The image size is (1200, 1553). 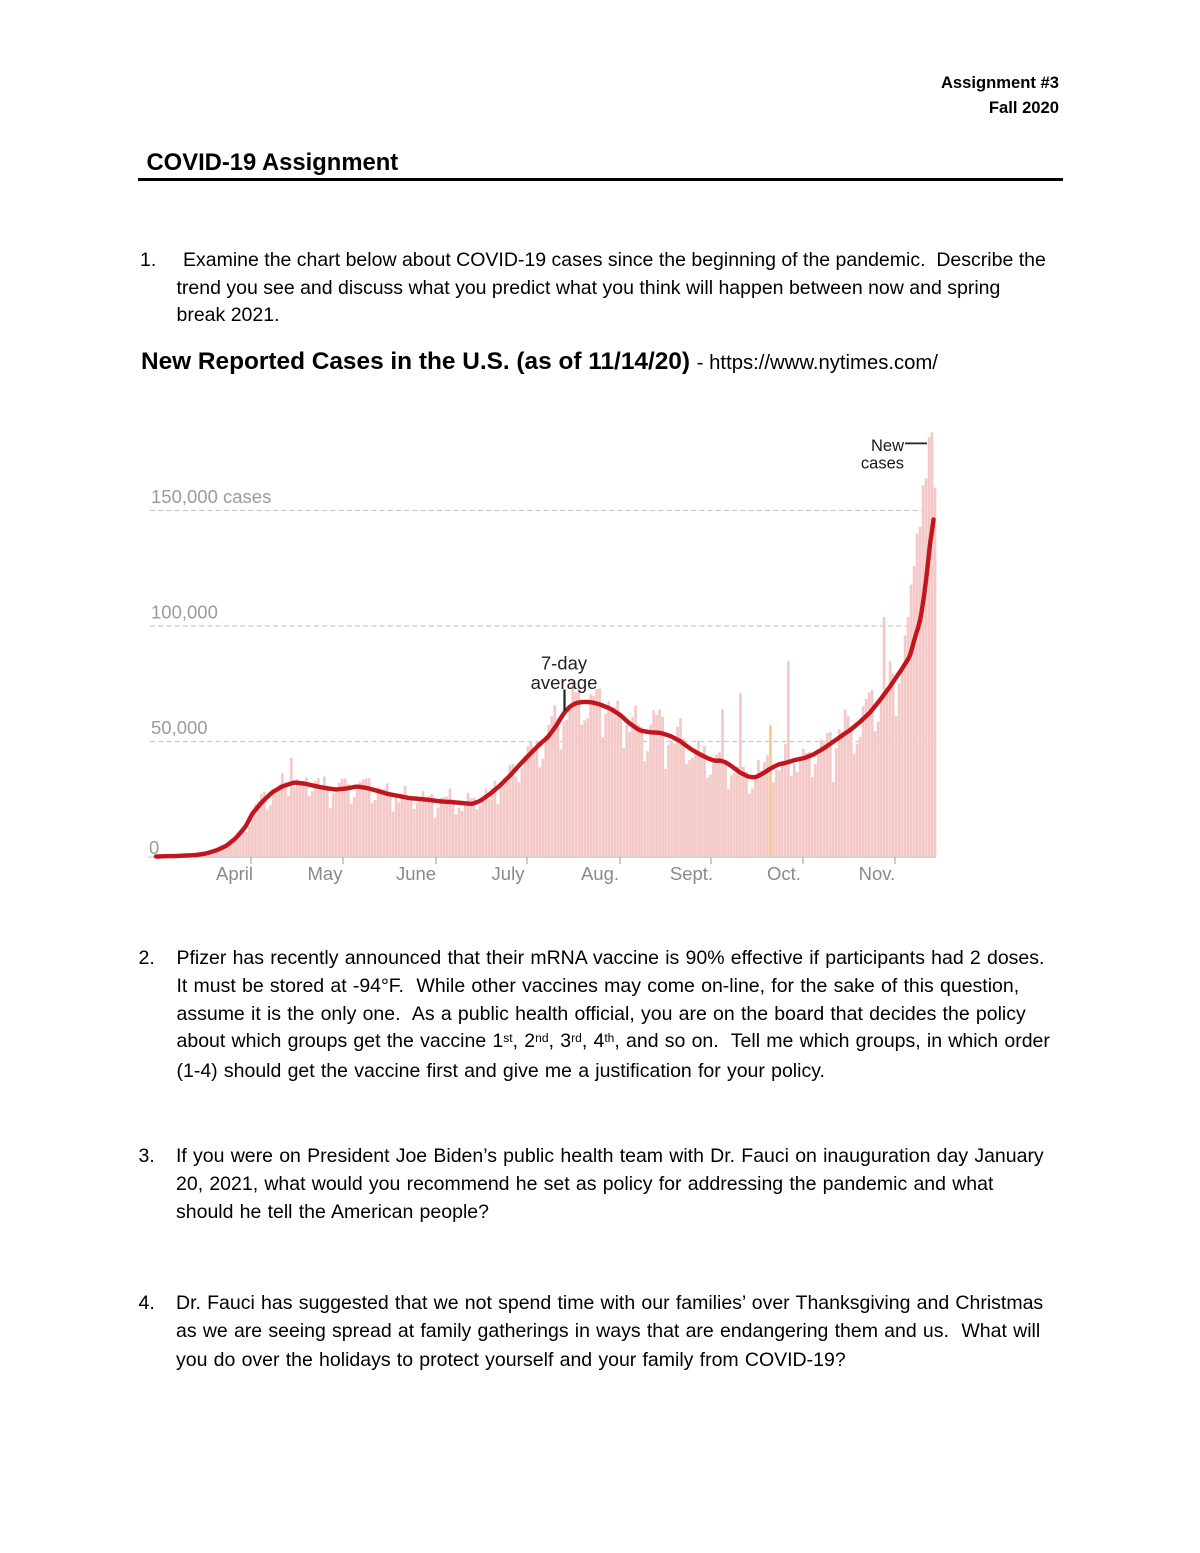 I want to click on svg-text: April, so click(x=234, y=873).